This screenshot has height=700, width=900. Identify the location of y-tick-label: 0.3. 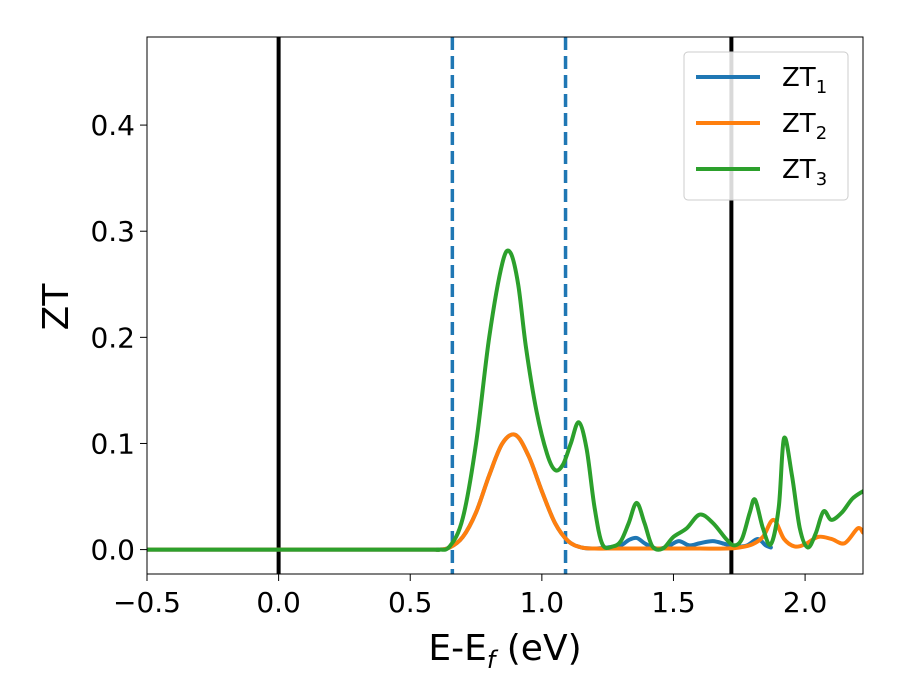
(112, 231).